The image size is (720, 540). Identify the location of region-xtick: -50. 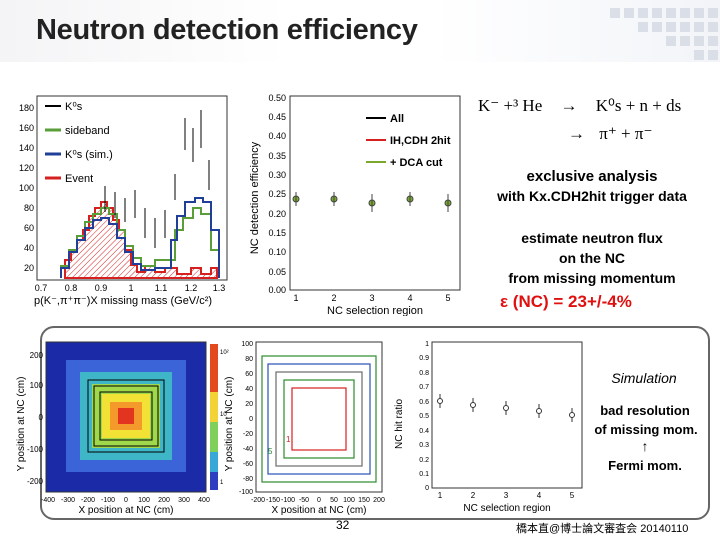
(304, 500).